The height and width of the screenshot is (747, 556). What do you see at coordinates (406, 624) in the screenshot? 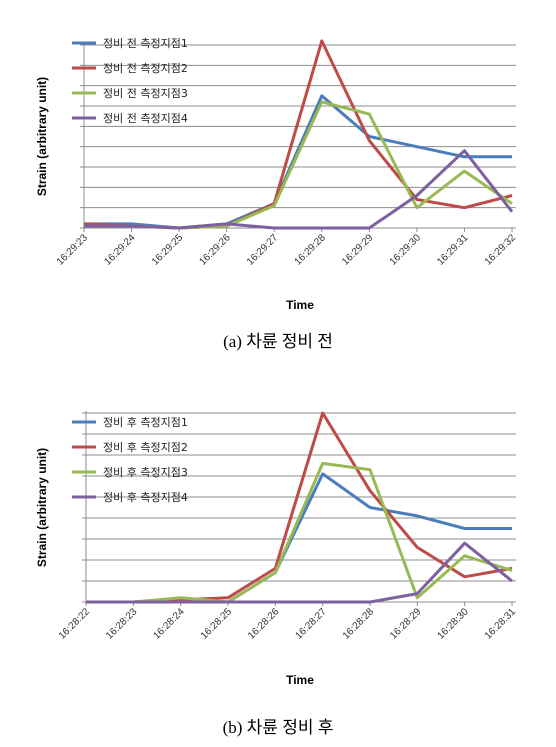
I see `x-tick-label: 16:28:29` at bounding box center [406, 624].